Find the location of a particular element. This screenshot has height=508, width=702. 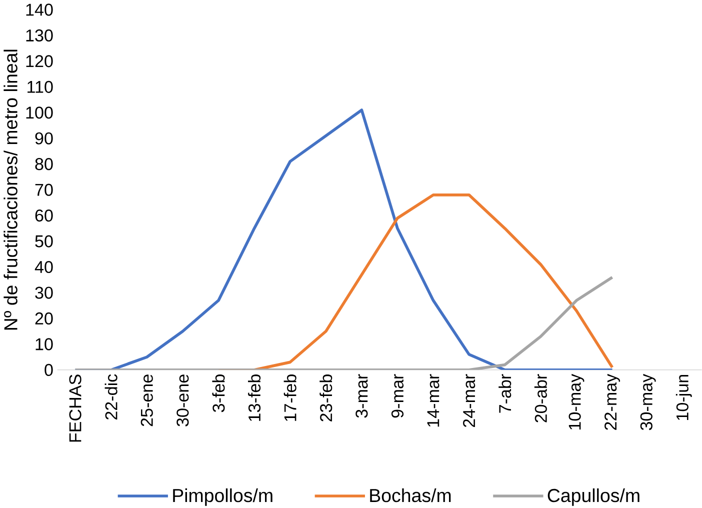

x-tick-label: 23-feb is located at coordinates (326, 398).